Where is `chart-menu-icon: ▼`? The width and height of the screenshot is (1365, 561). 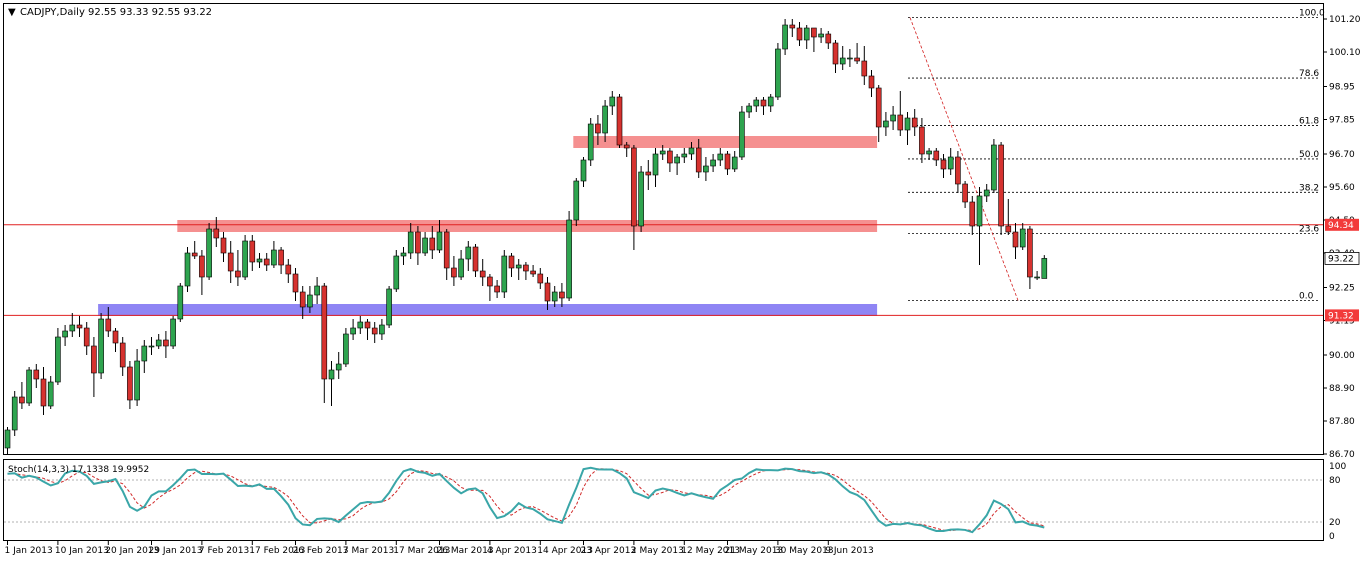
chart-menu-icon: ▼ is located at coordinates (12, 12).